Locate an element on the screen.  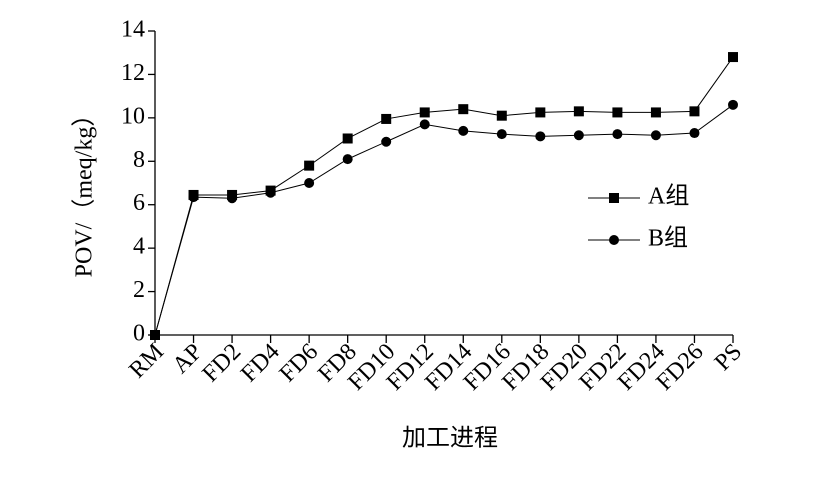
y-tick-label: 2 is located at coordinates (139, 290).